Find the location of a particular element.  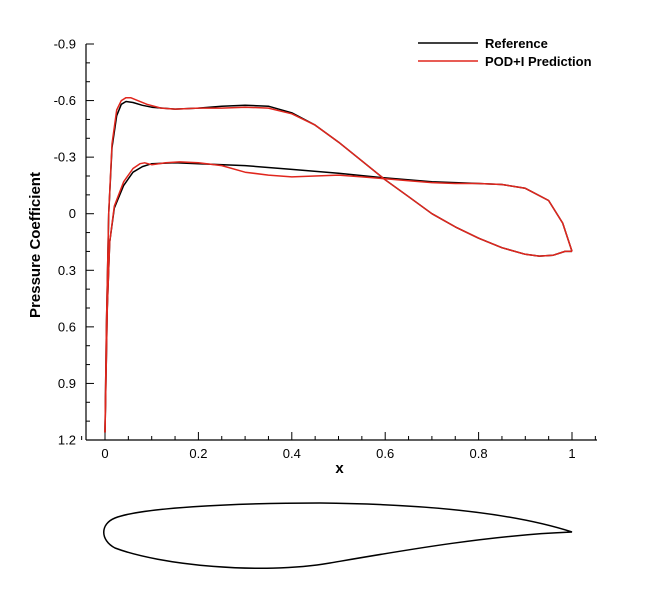

y-tick-label: -0.9 is located at coordinates (65, 44).